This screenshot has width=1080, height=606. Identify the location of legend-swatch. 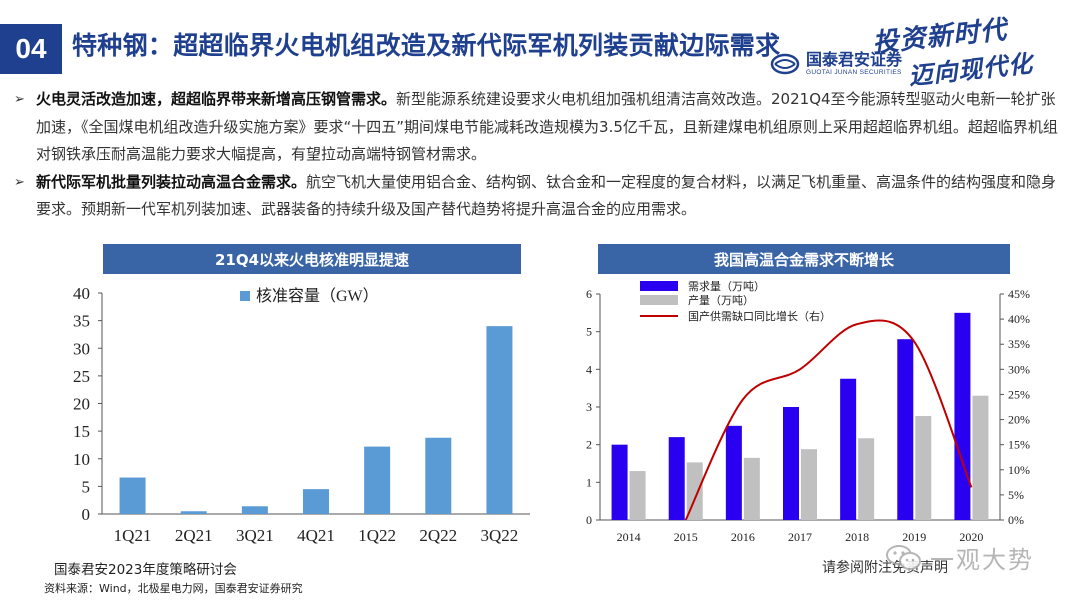
(245, 296).